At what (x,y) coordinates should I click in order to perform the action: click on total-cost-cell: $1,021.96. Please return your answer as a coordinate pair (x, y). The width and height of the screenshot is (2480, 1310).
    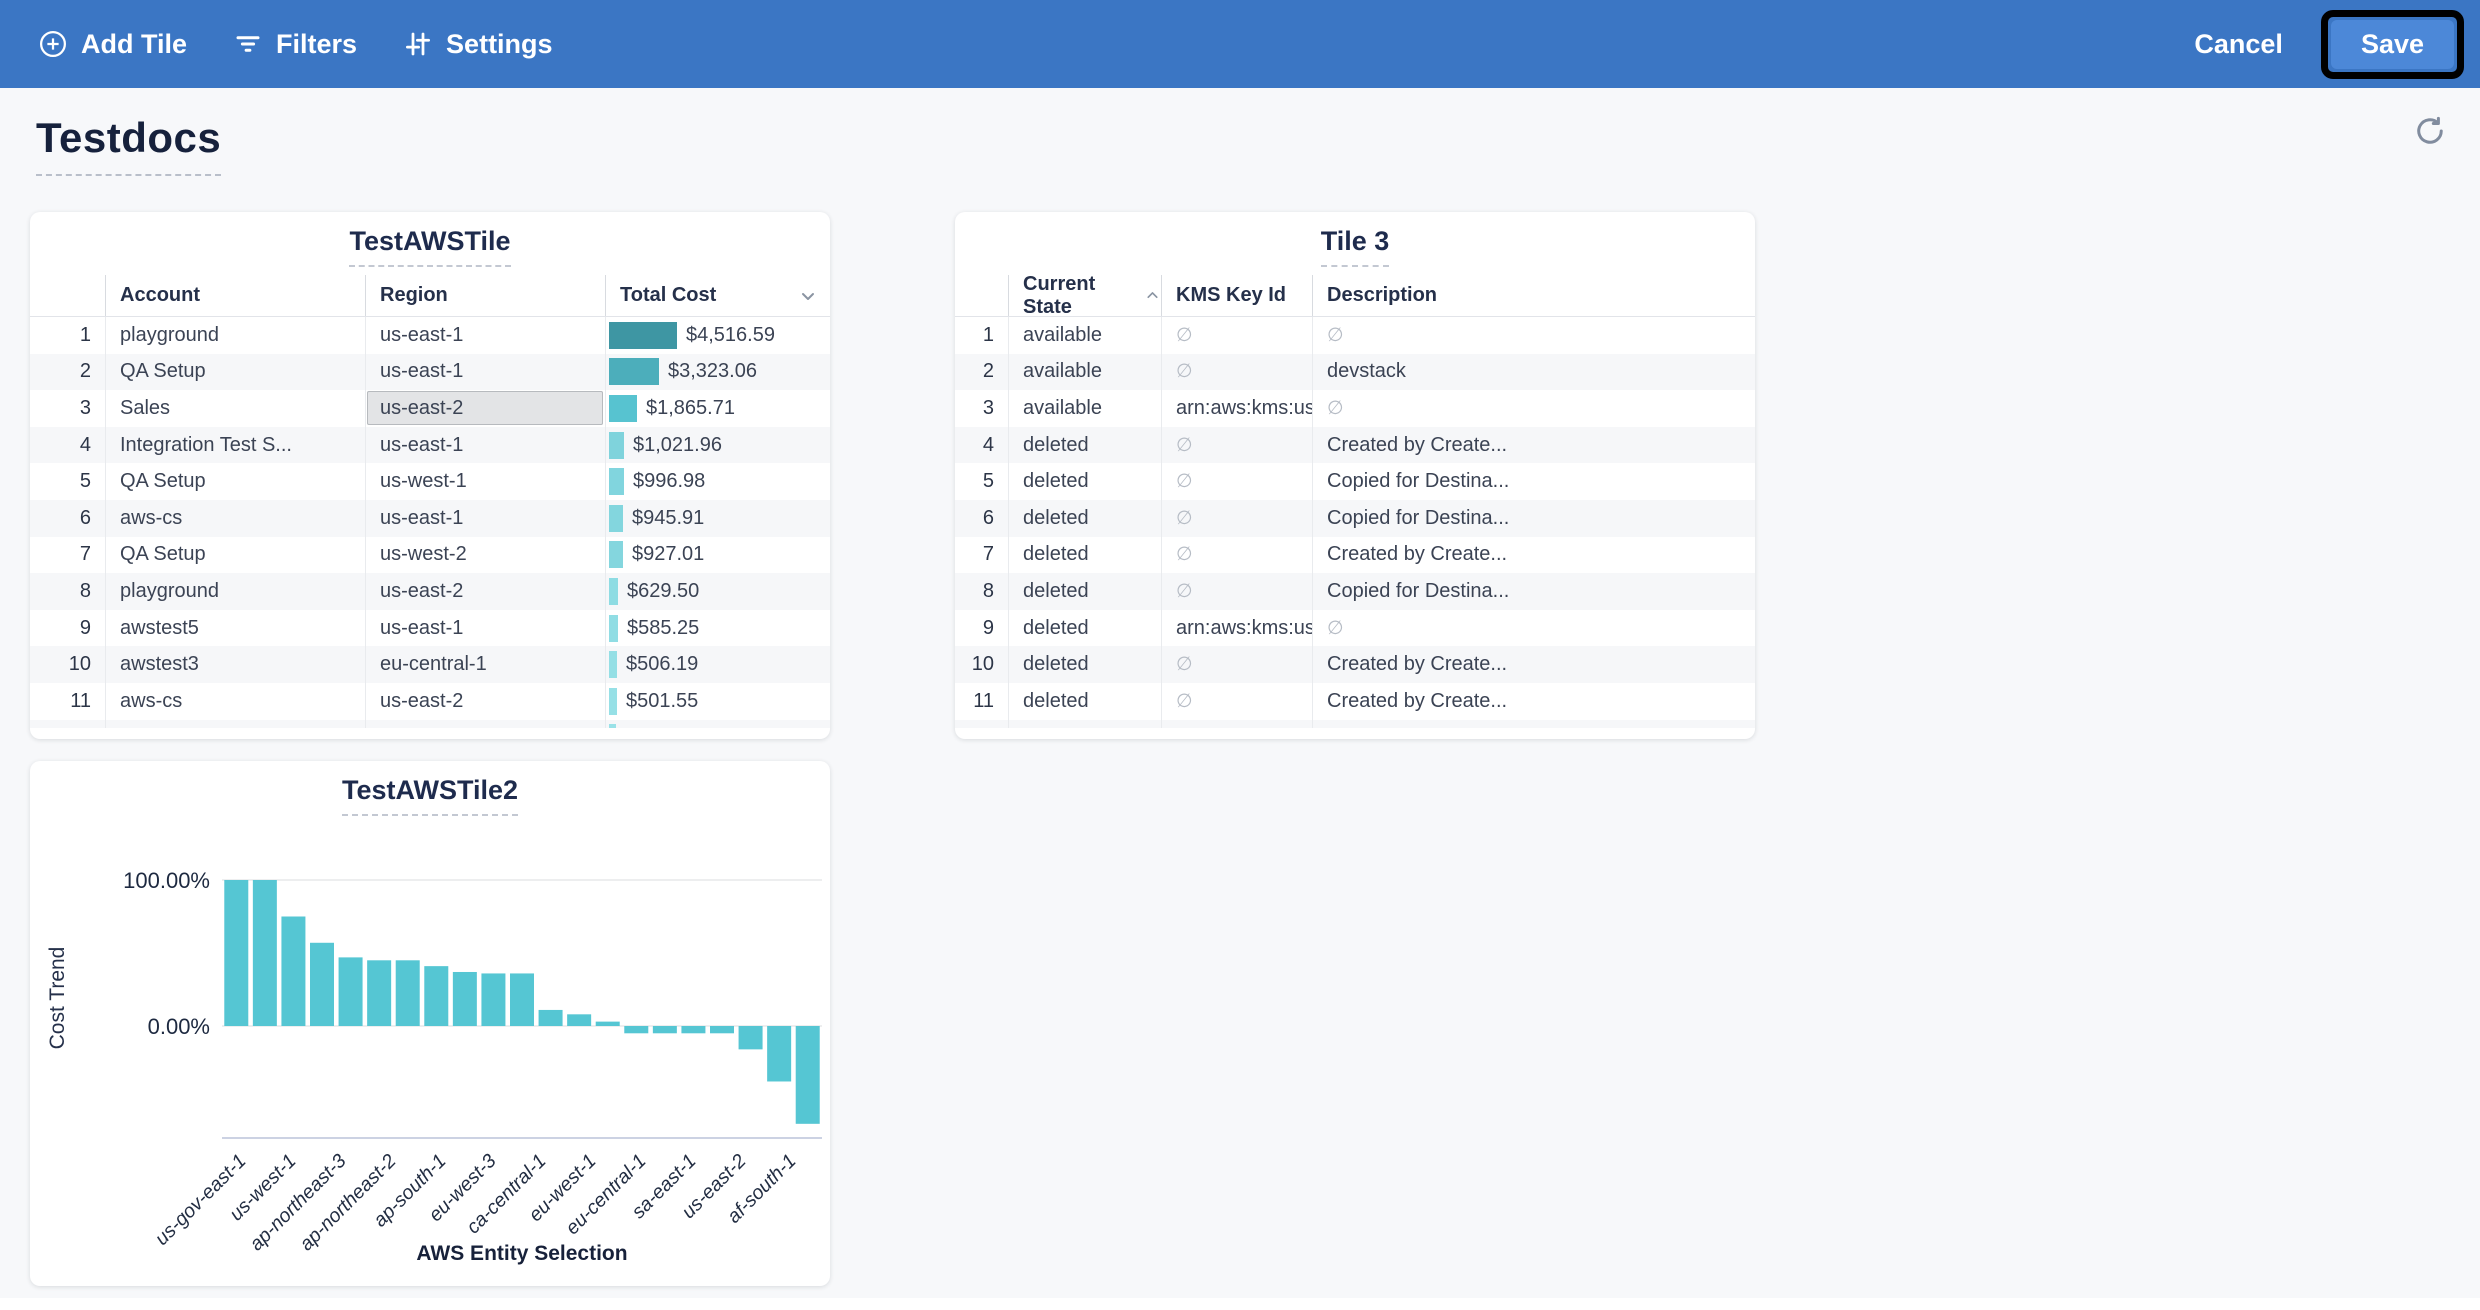
    Looking at the image, I should click on (717, 445).